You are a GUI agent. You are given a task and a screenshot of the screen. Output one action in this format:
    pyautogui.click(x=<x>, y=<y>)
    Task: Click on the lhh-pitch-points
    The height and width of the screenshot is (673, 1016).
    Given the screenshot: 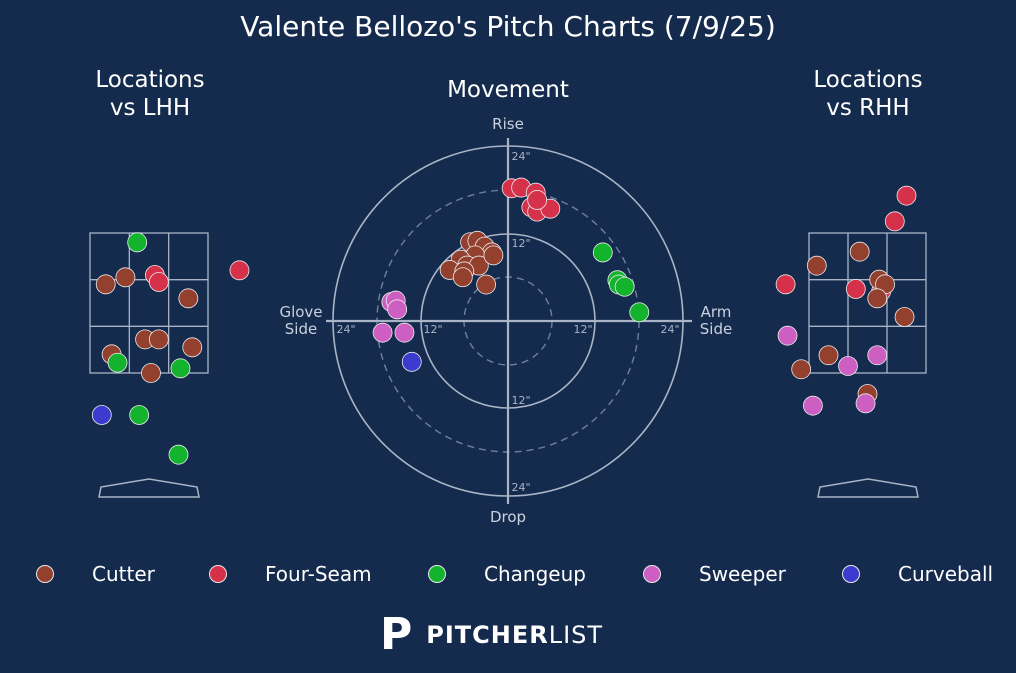 What is the action you would take?
    pyautogui.click(x=170, y=348)
    